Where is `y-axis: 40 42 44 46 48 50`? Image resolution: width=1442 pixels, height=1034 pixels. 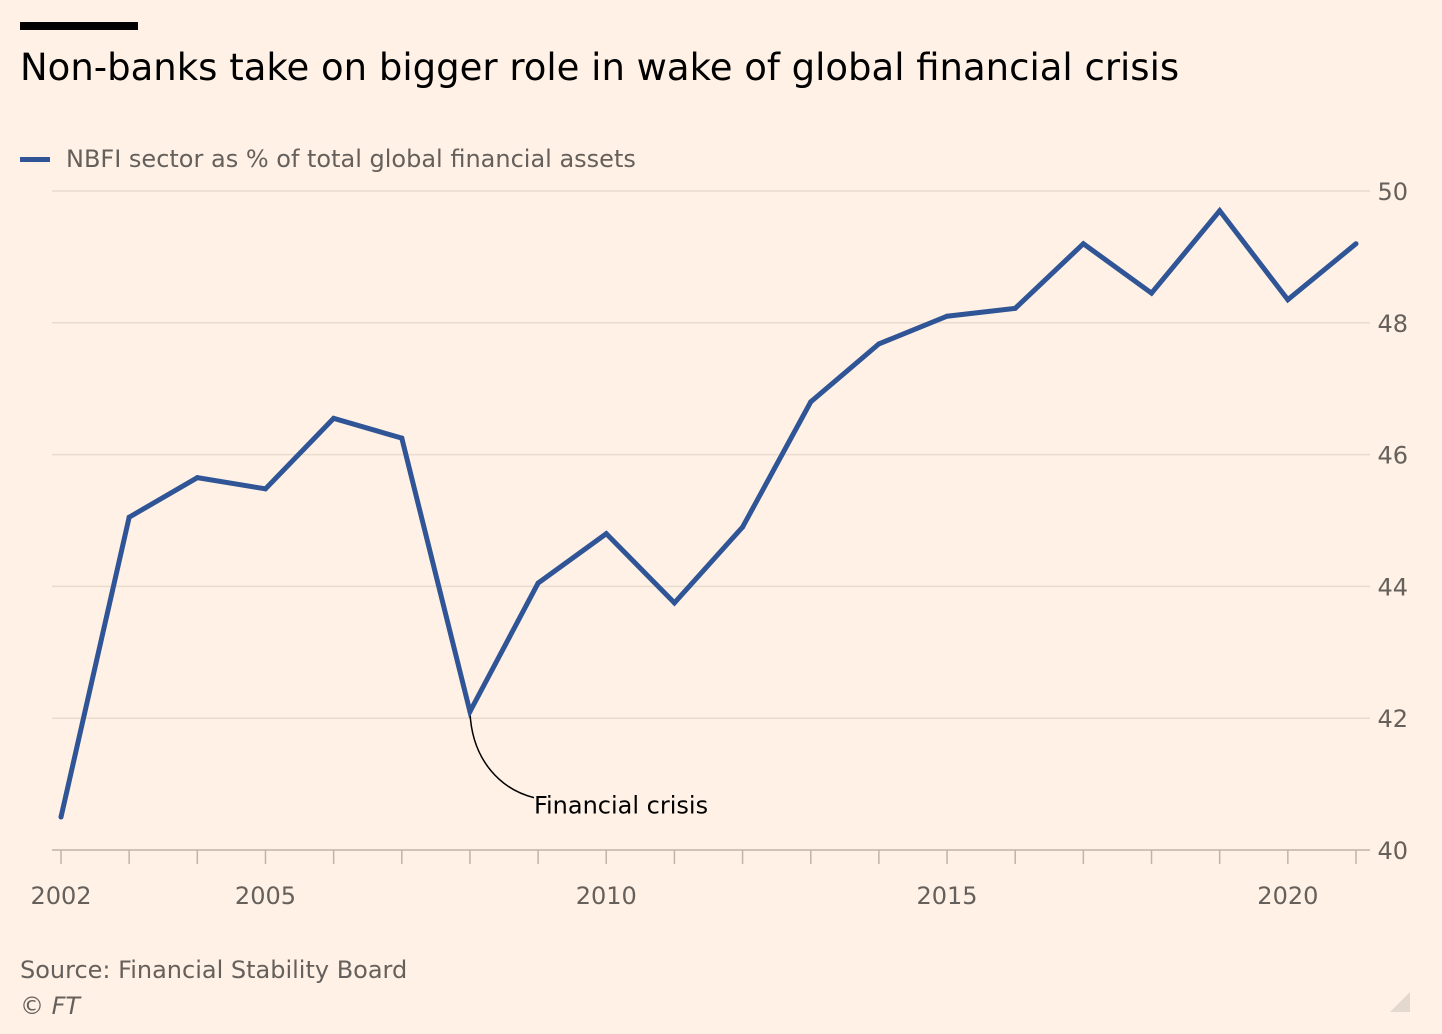
y-axis: 40 42 44 46 48 50 is located at coordinates (1392, 521).